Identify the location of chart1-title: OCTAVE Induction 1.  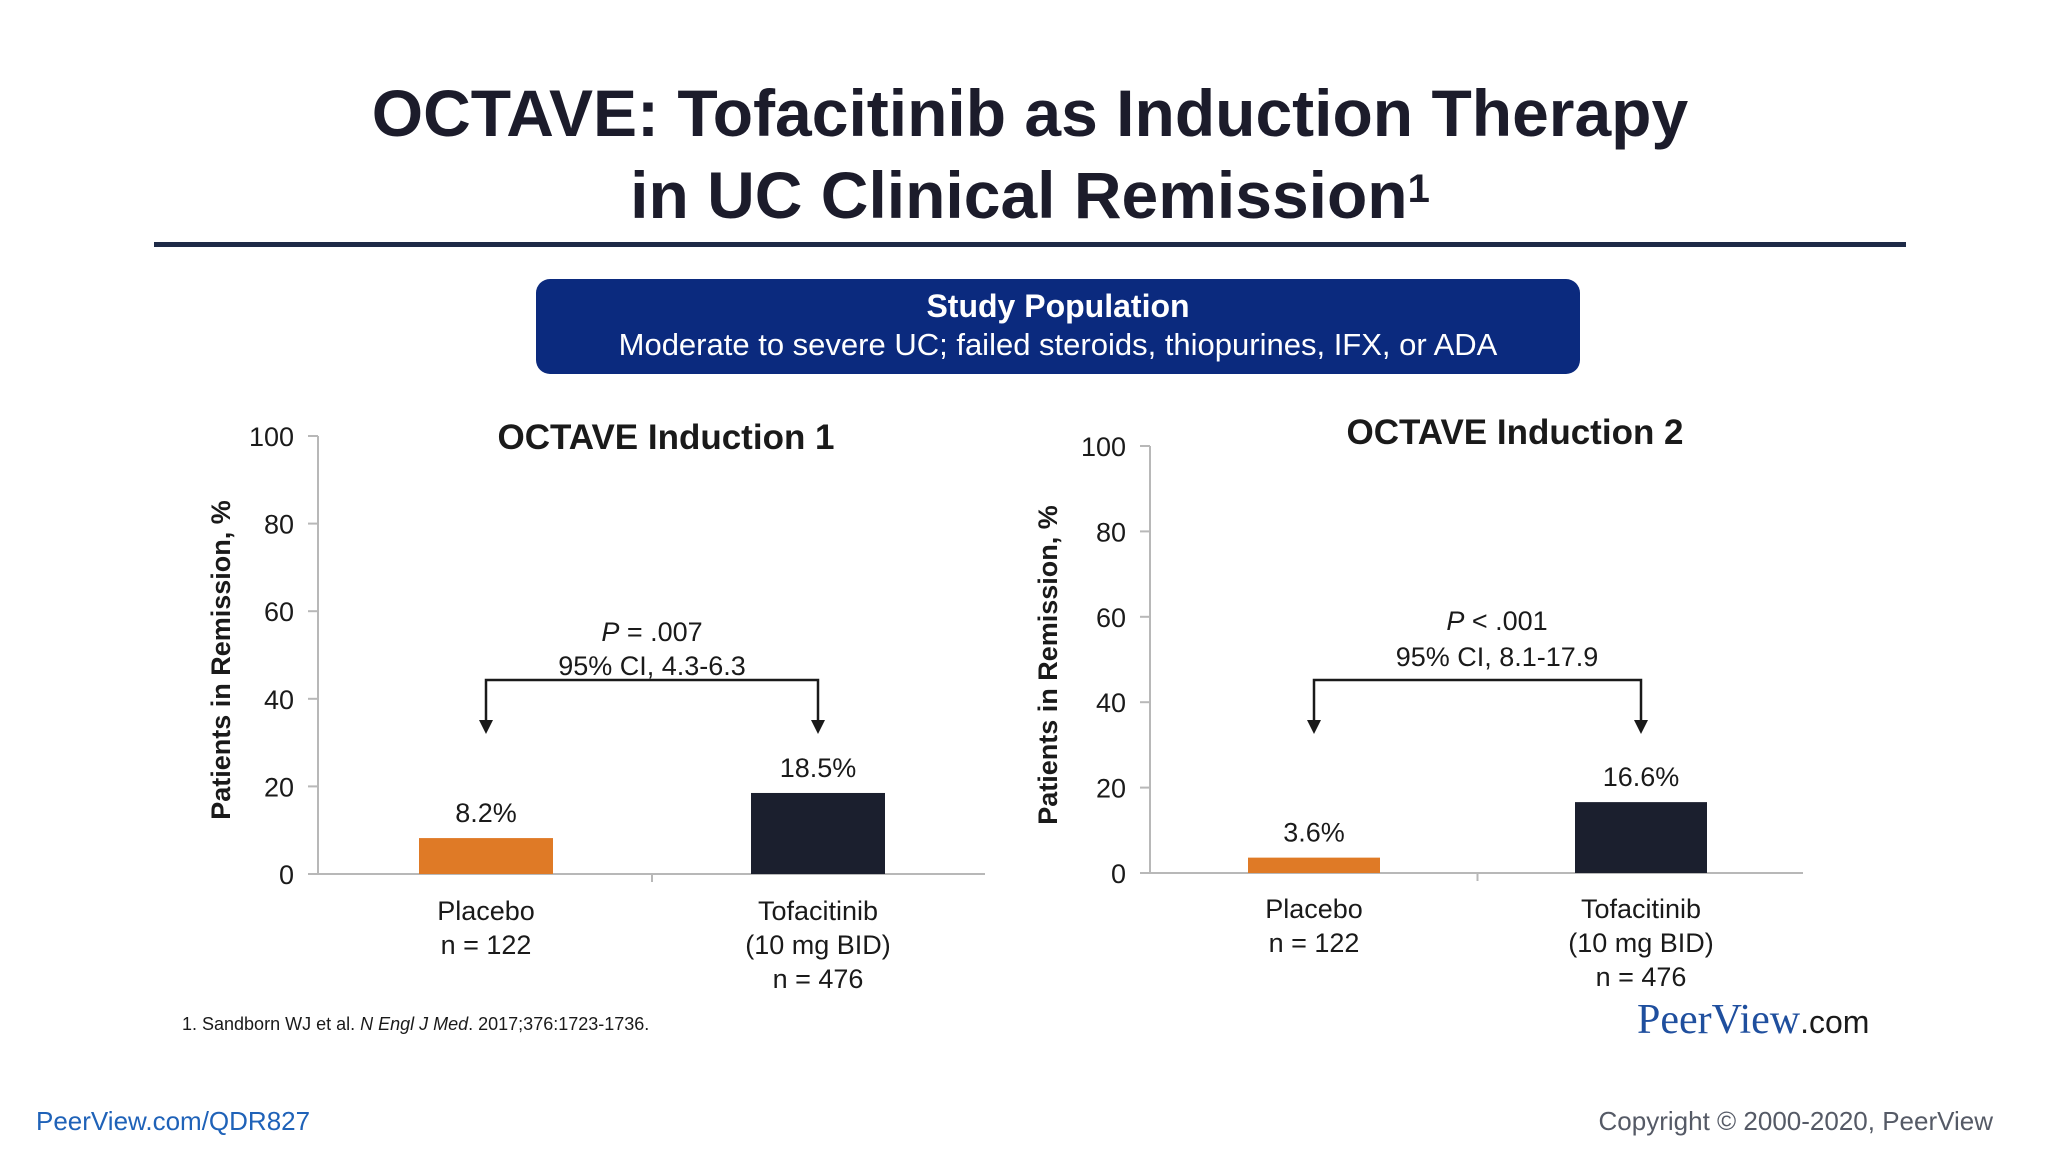
(665, 437).